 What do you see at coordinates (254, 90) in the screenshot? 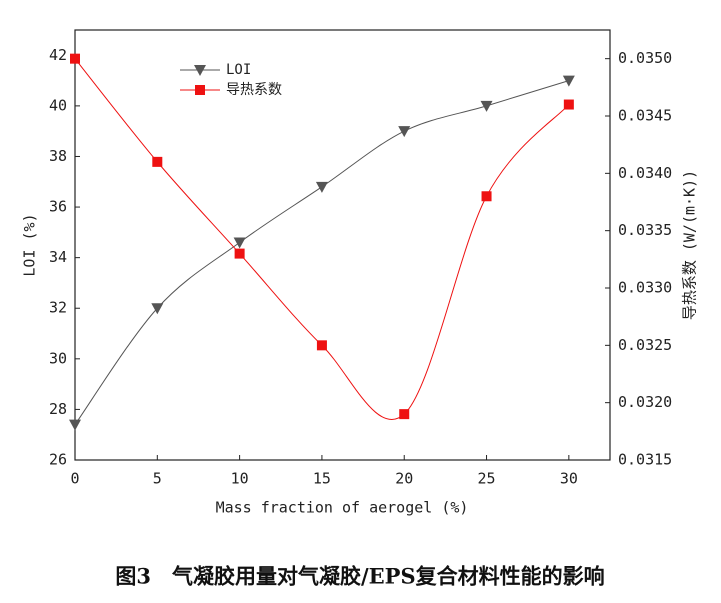
I see `legend-label: 导热系数` at bounding box center [254, 90].